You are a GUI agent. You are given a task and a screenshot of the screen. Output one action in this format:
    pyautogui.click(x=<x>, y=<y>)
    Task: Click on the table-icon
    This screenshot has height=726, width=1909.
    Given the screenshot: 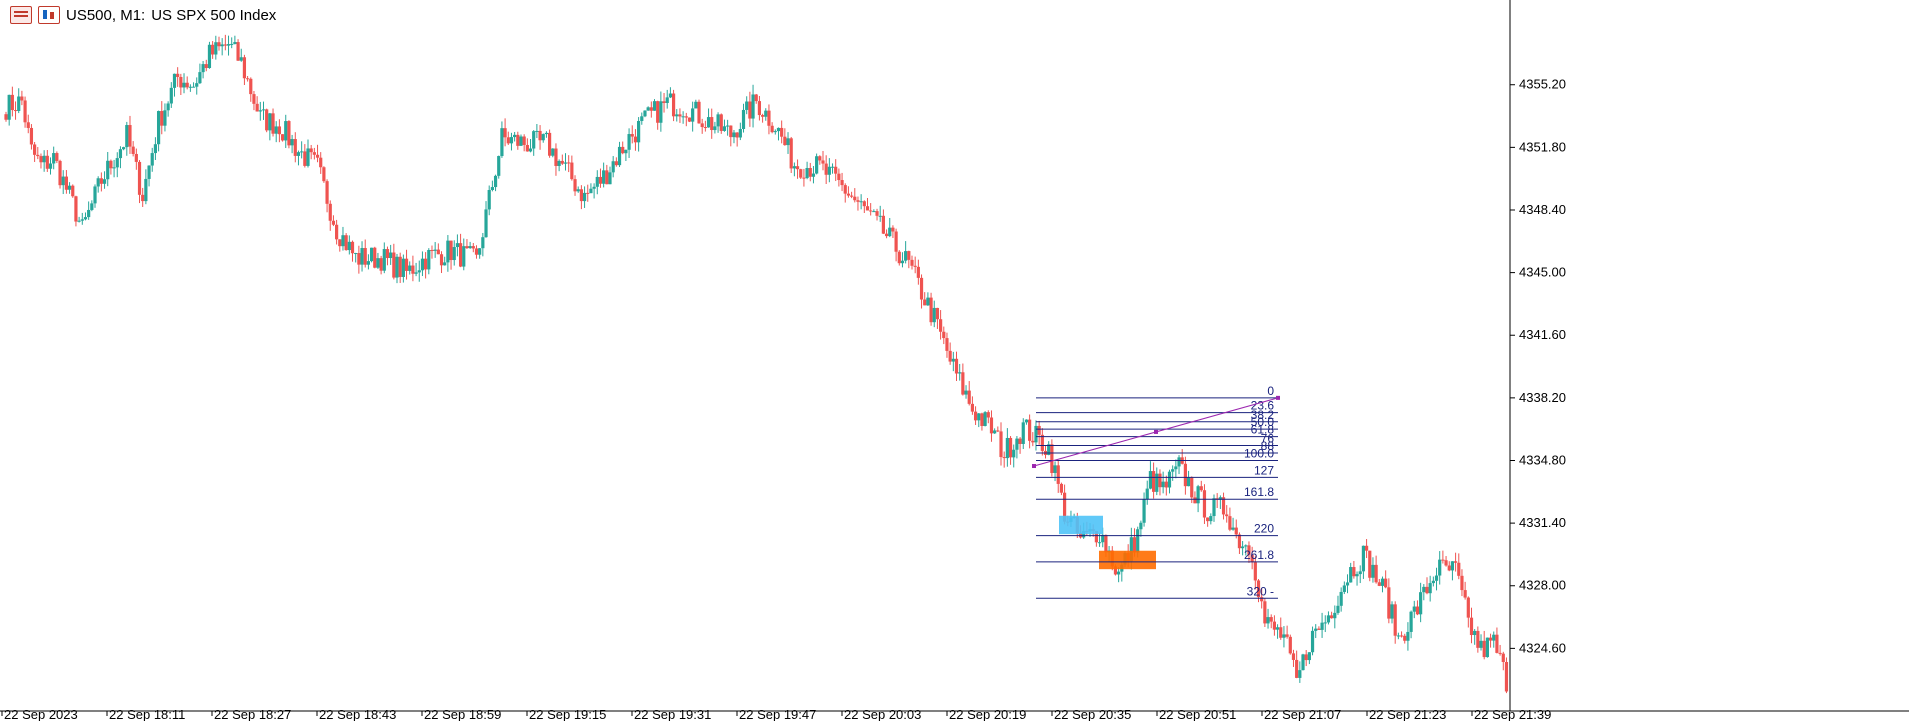 What is the action you would take?
    pyautogui.click(x=21, y=15)
    